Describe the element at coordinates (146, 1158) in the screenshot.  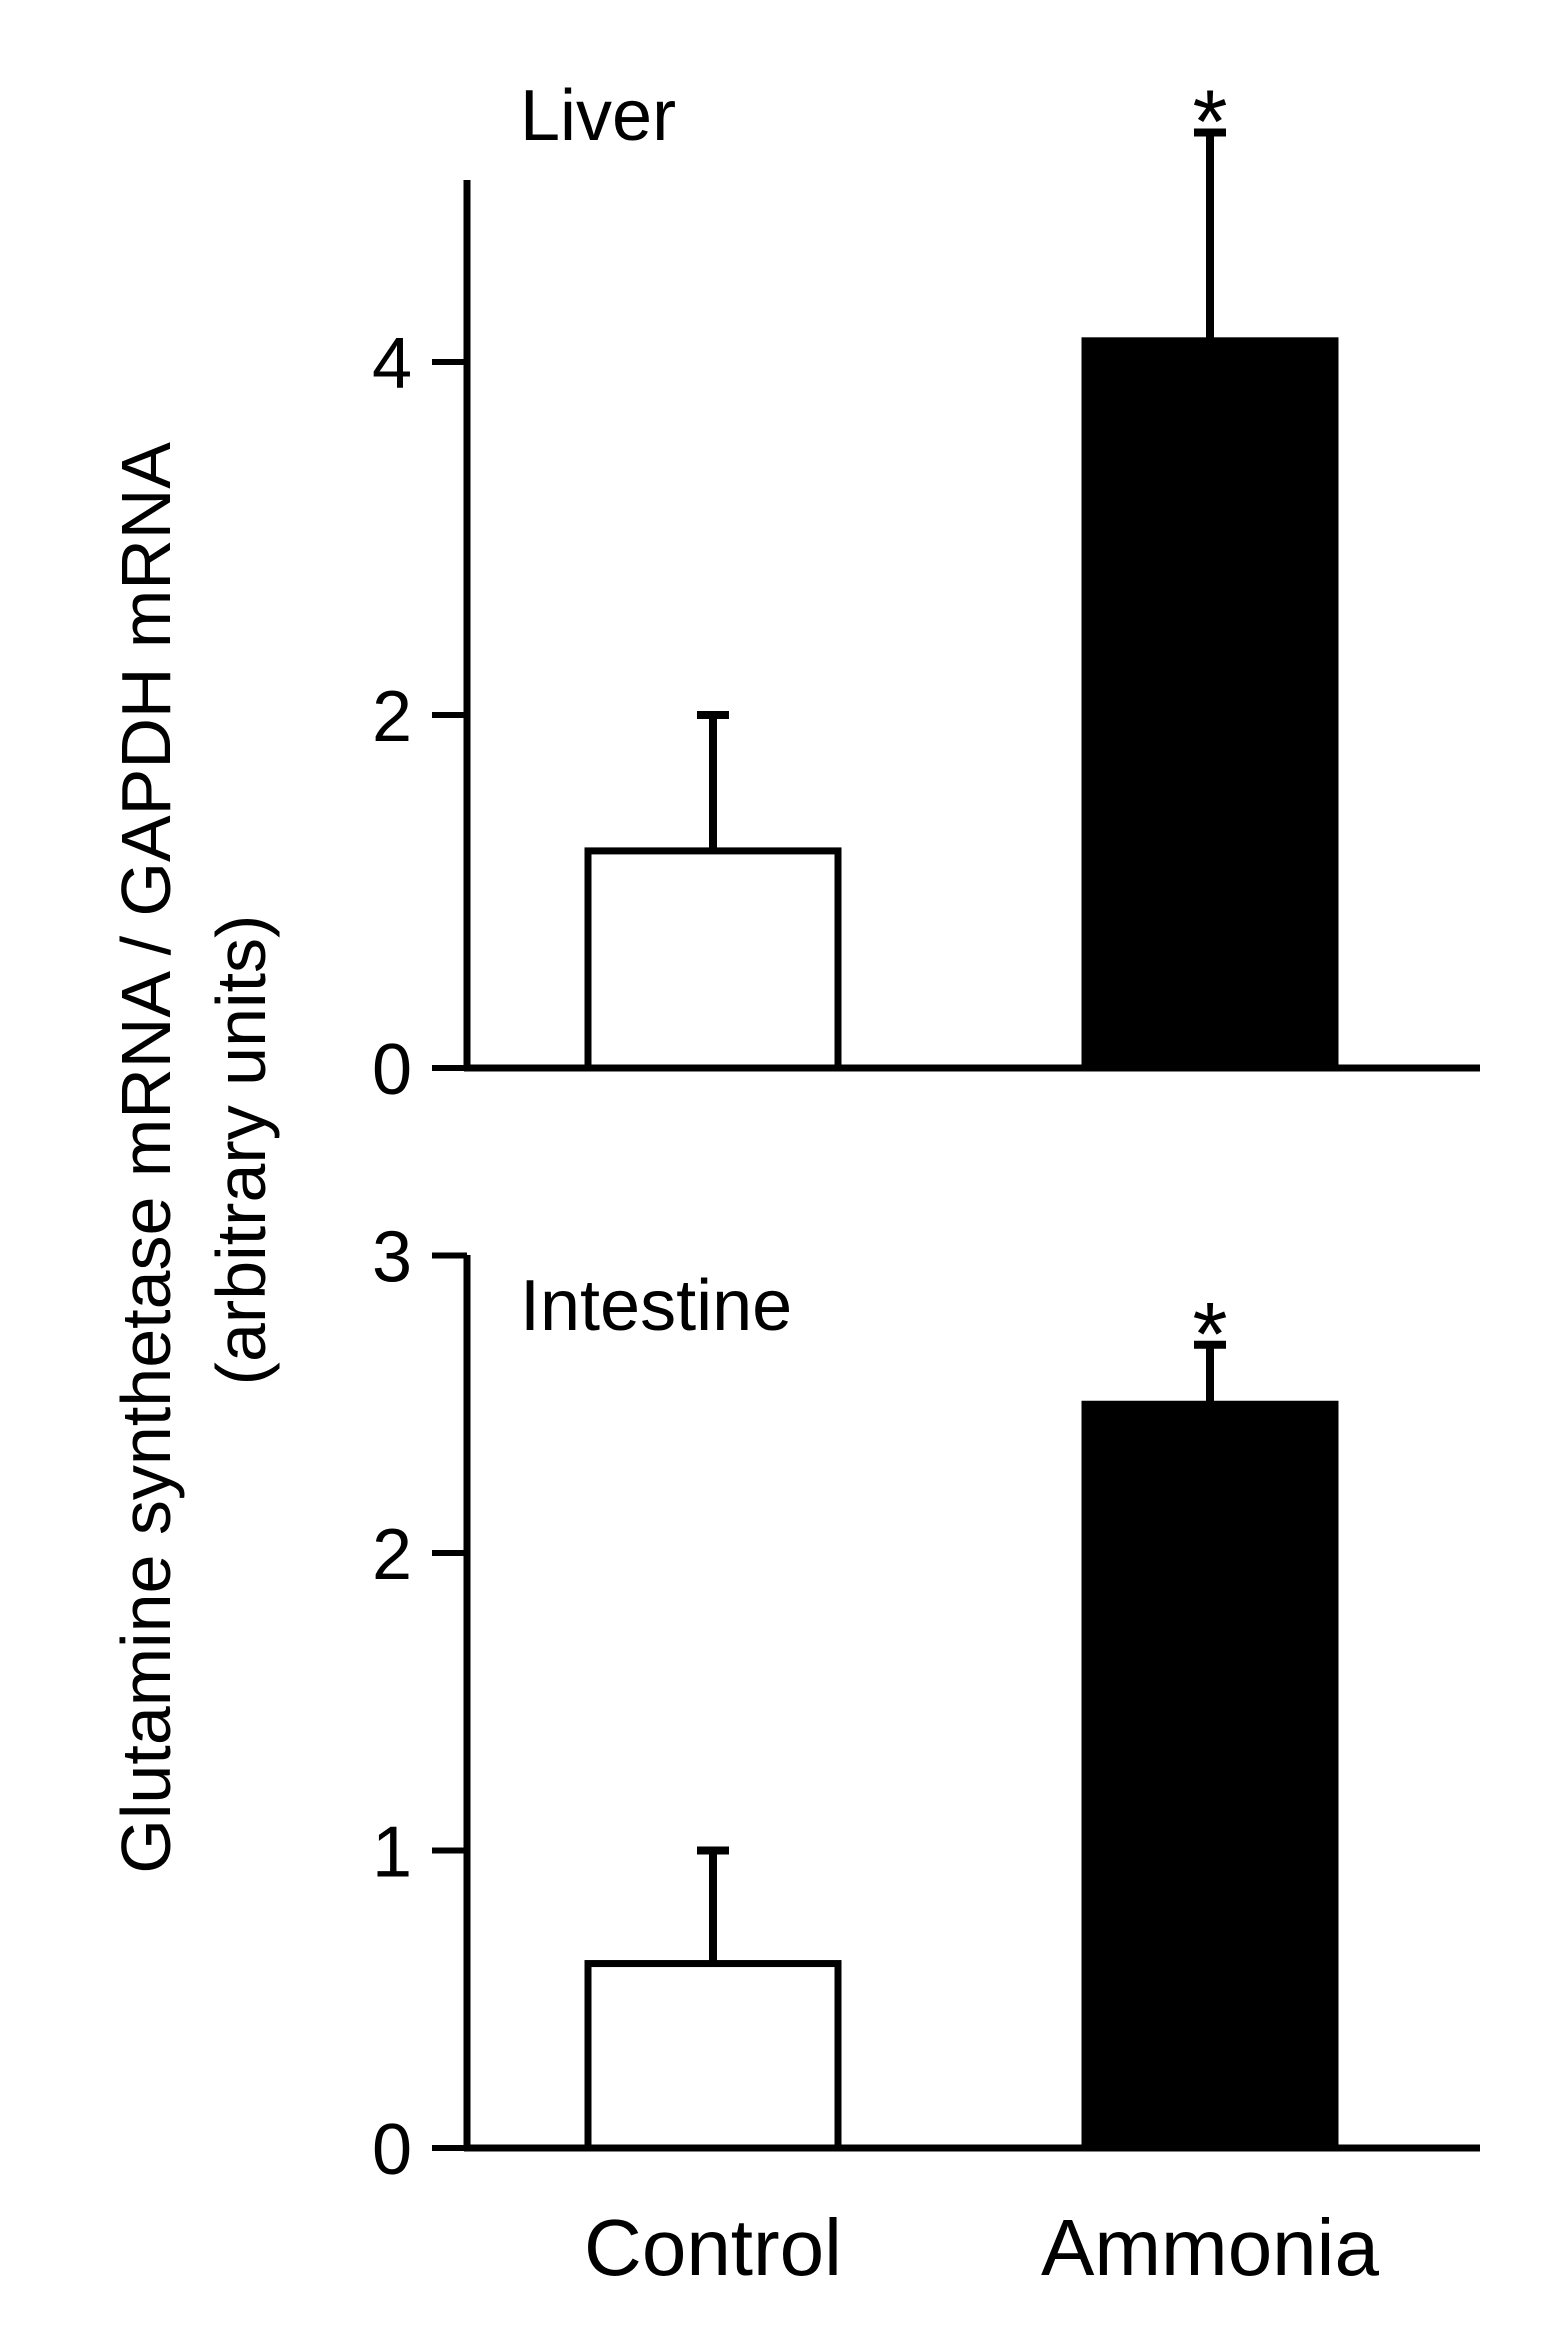
I see `y-axis-label-line-1: Glutamine synthetase mRNA / GAPDH mRNA` at that location.